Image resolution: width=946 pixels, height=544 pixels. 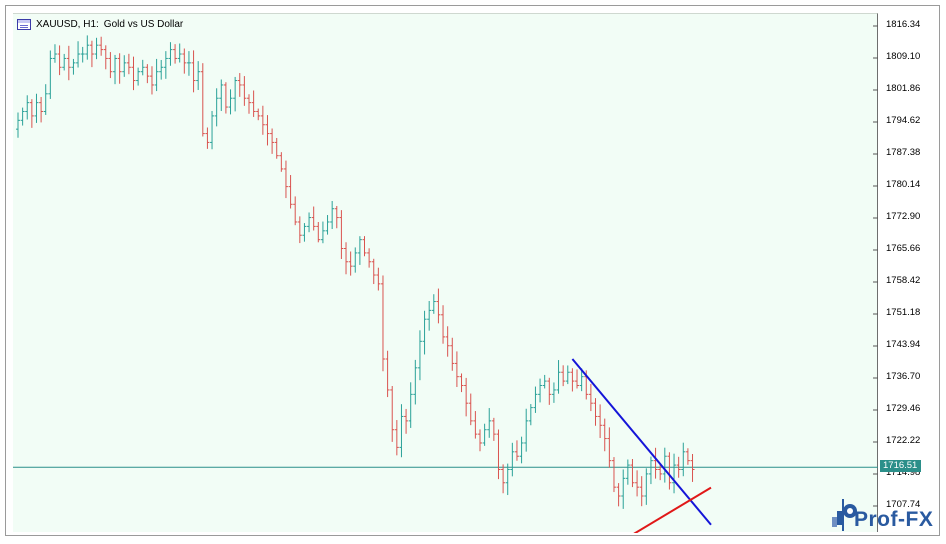 I want to click on symbol-description: Gold vs US Dollar, so click(x=143, y=24).